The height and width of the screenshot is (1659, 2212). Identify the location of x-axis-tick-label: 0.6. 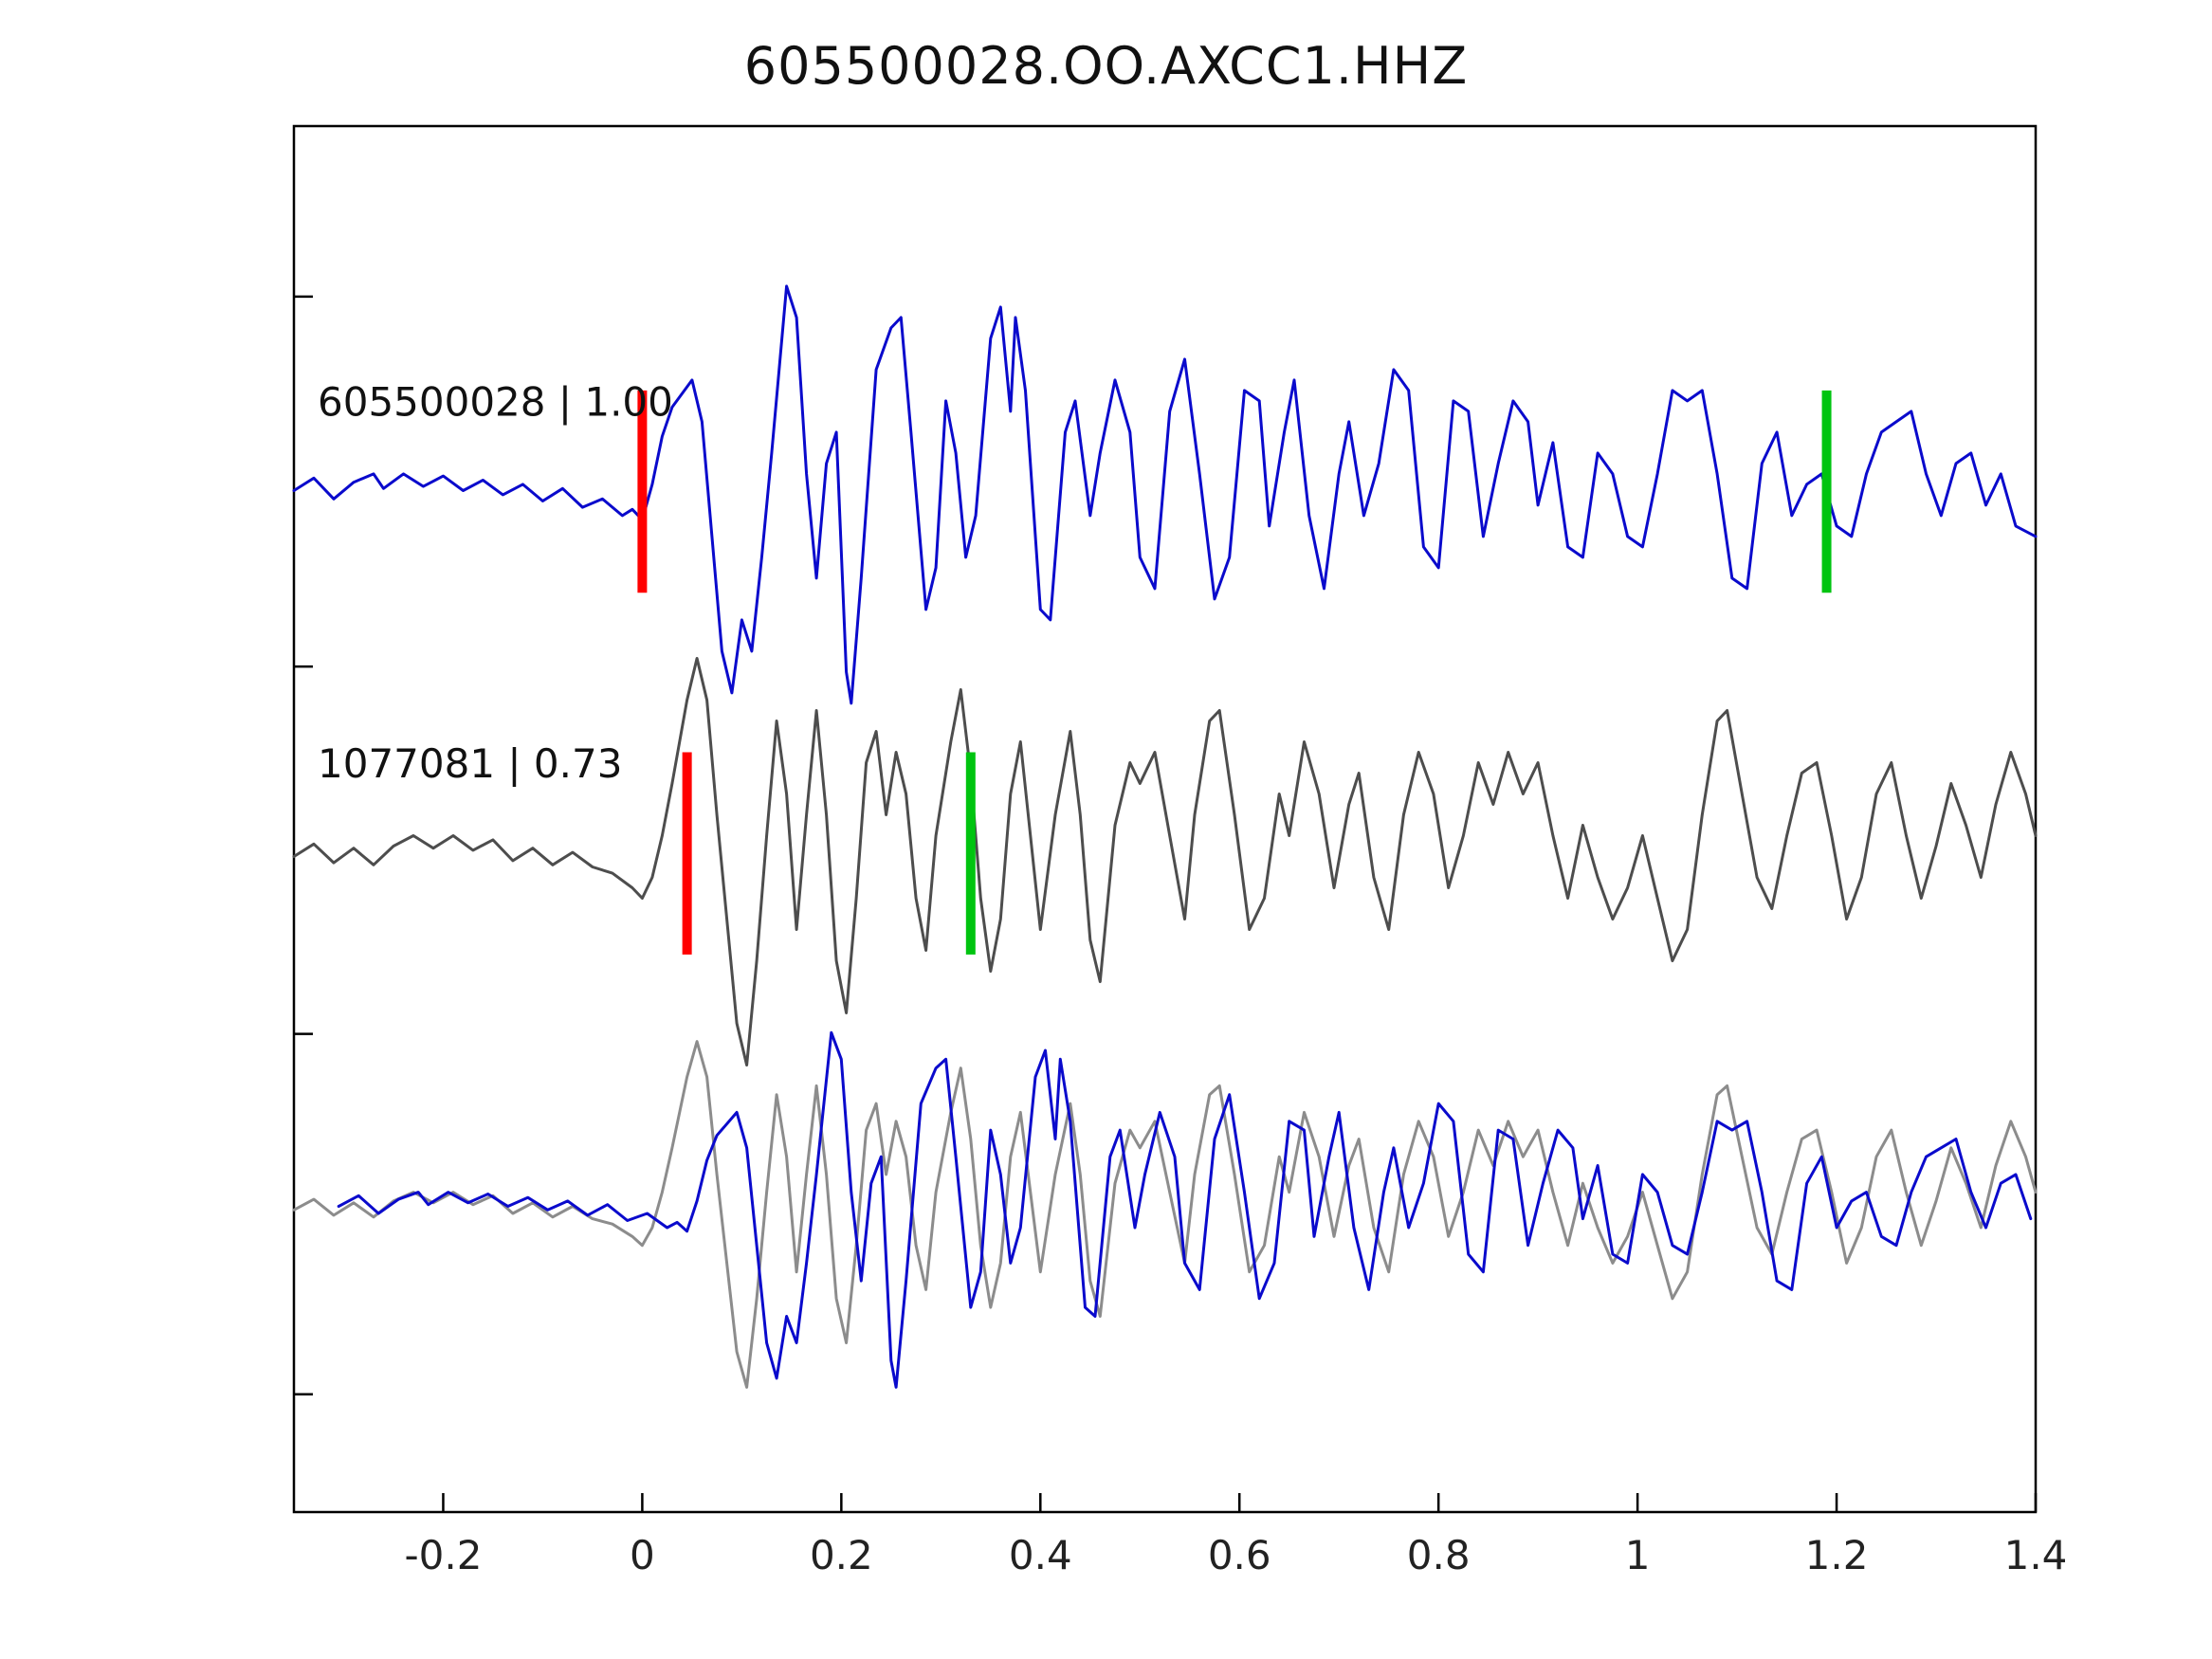
(1239, 1555).